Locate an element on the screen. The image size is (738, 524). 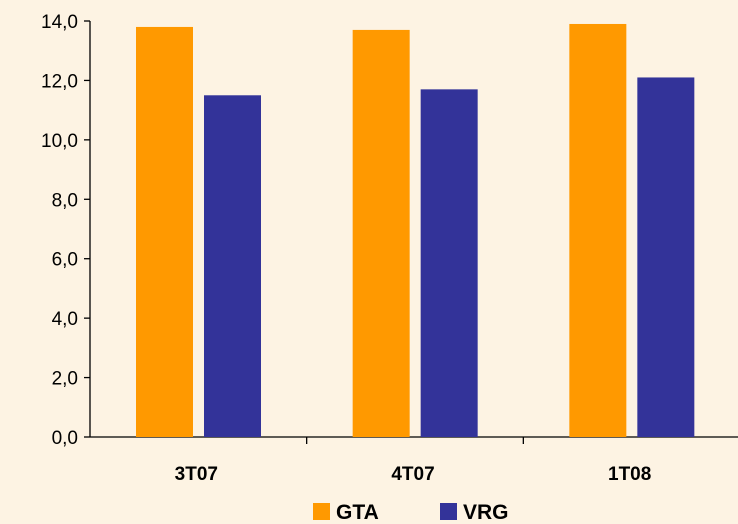
y-tick-label: 12,0 is located at coordinates (59, 81).